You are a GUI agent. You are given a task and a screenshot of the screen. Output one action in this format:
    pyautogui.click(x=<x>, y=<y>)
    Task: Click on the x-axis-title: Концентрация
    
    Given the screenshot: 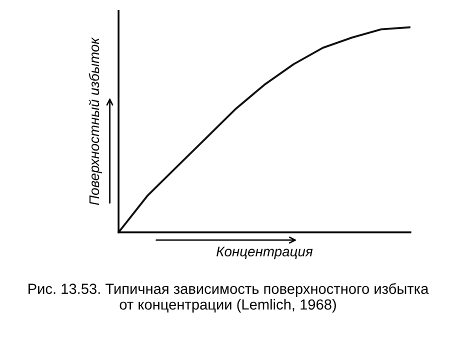 What is the action you would take?
    pyautogui.click(x=264, y=253)
    